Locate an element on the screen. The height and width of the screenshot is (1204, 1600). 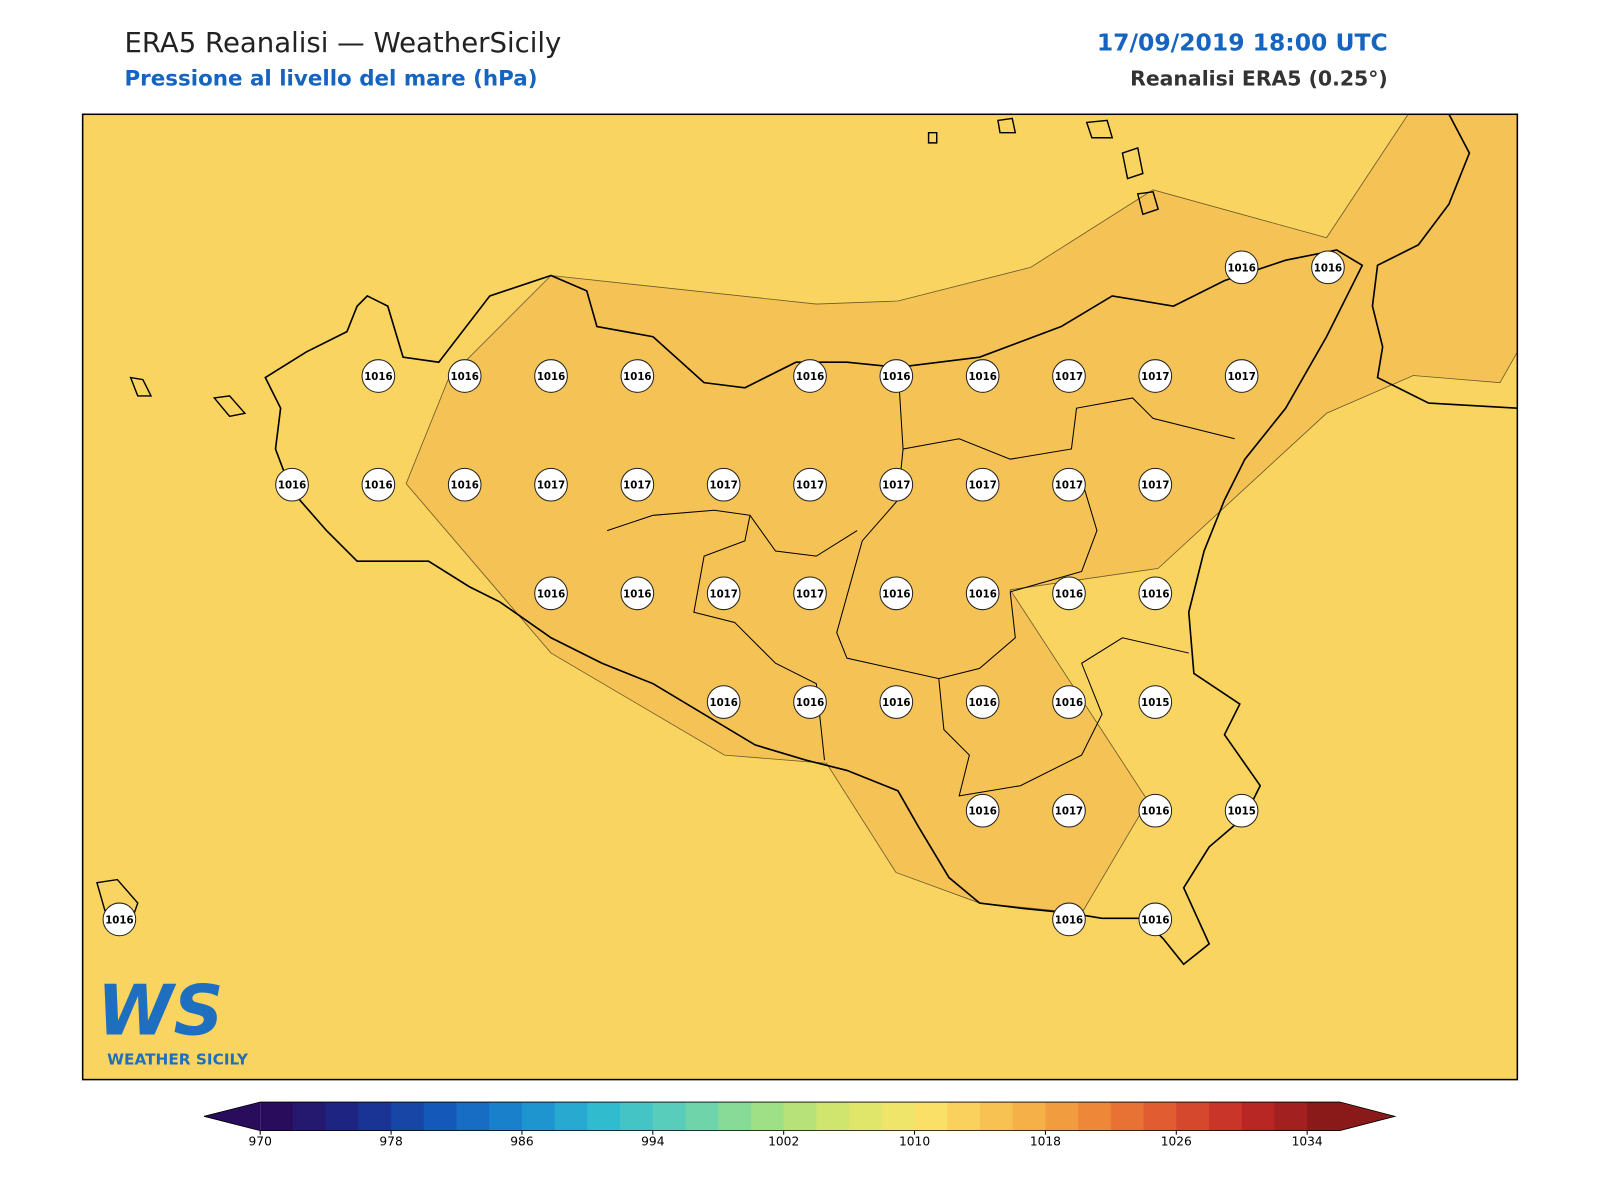
source: Reanalisi ERA5 (0.25°) is located at coordinates (1259, 79).